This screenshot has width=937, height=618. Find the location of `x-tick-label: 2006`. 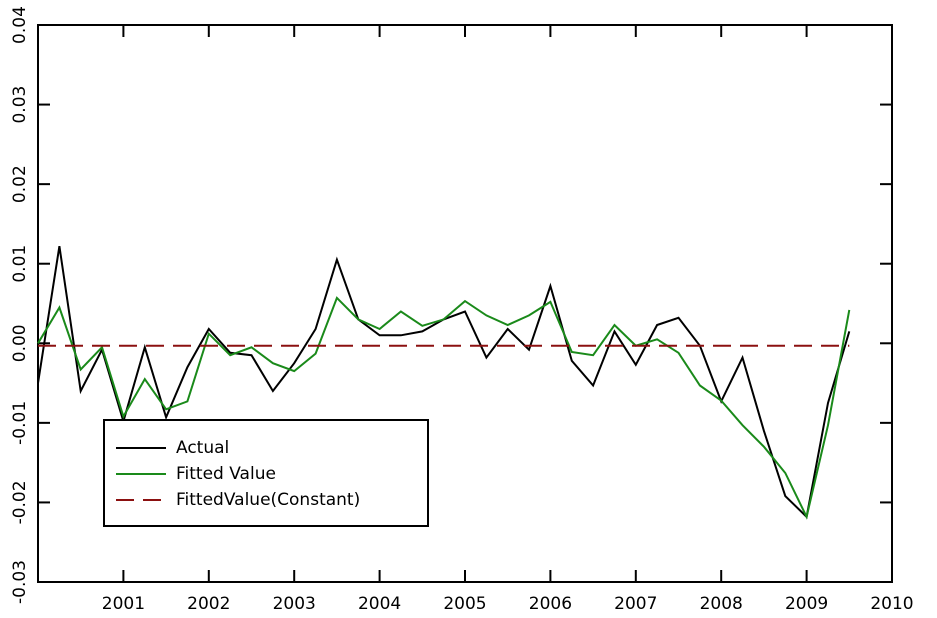

x-tick-label: 2006 is located at coordinates (550, 604).